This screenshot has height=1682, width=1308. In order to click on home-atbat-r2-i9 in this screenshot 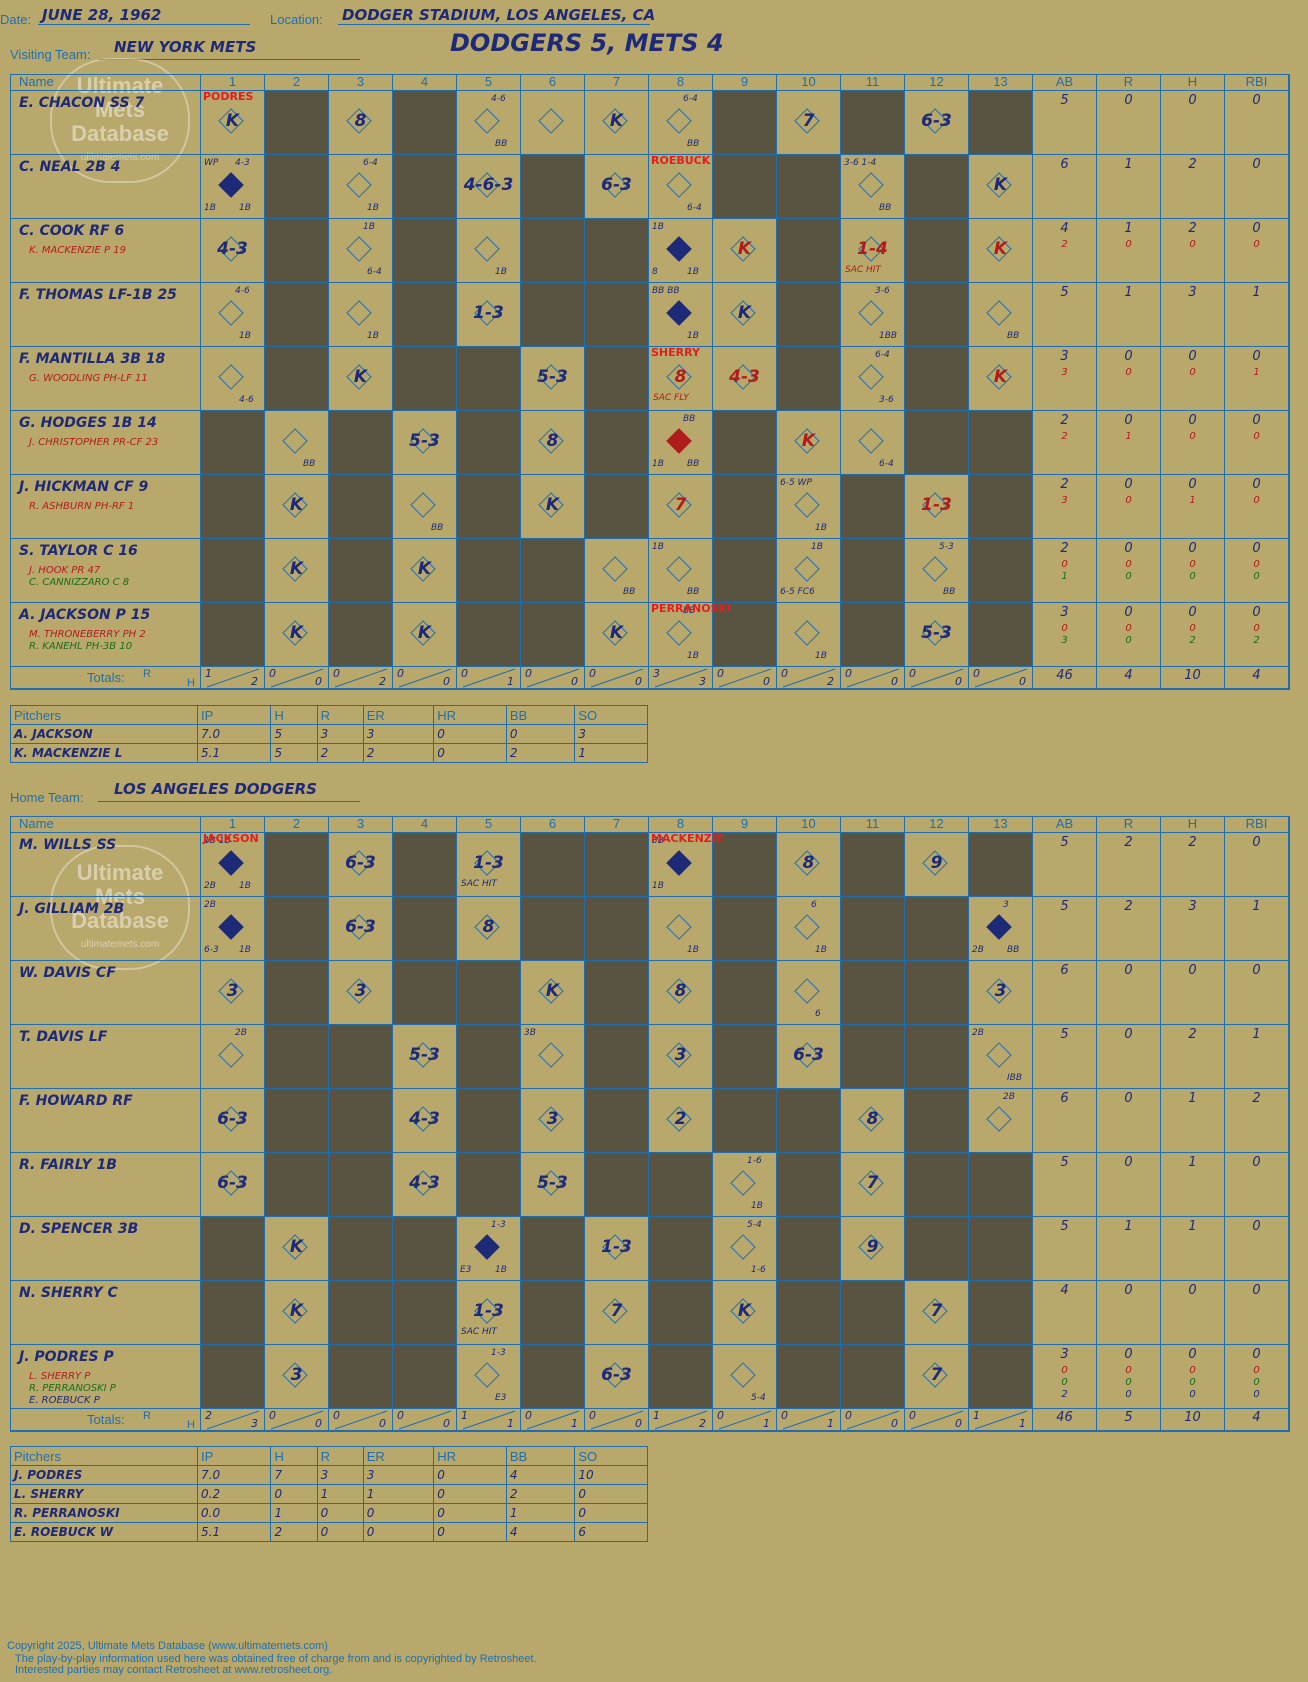, I will do `click(745, 929)`.